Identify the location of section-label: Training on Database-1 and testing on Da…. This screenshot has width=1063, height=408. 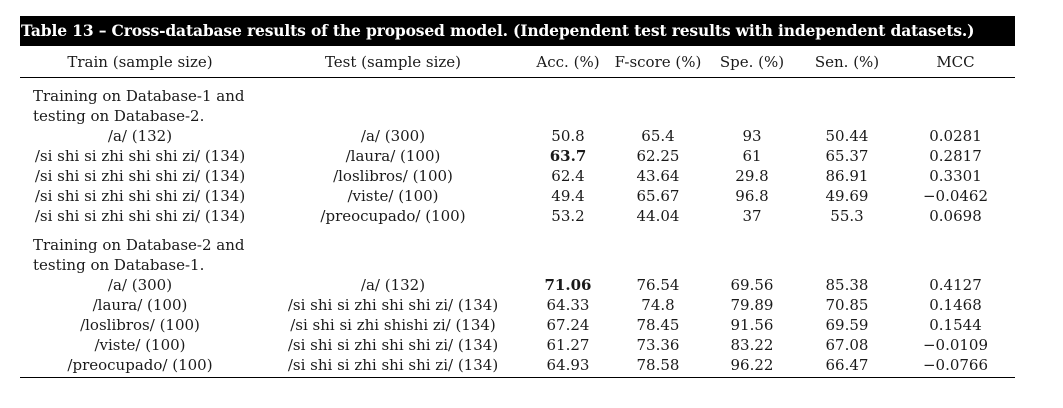
(139, 106).